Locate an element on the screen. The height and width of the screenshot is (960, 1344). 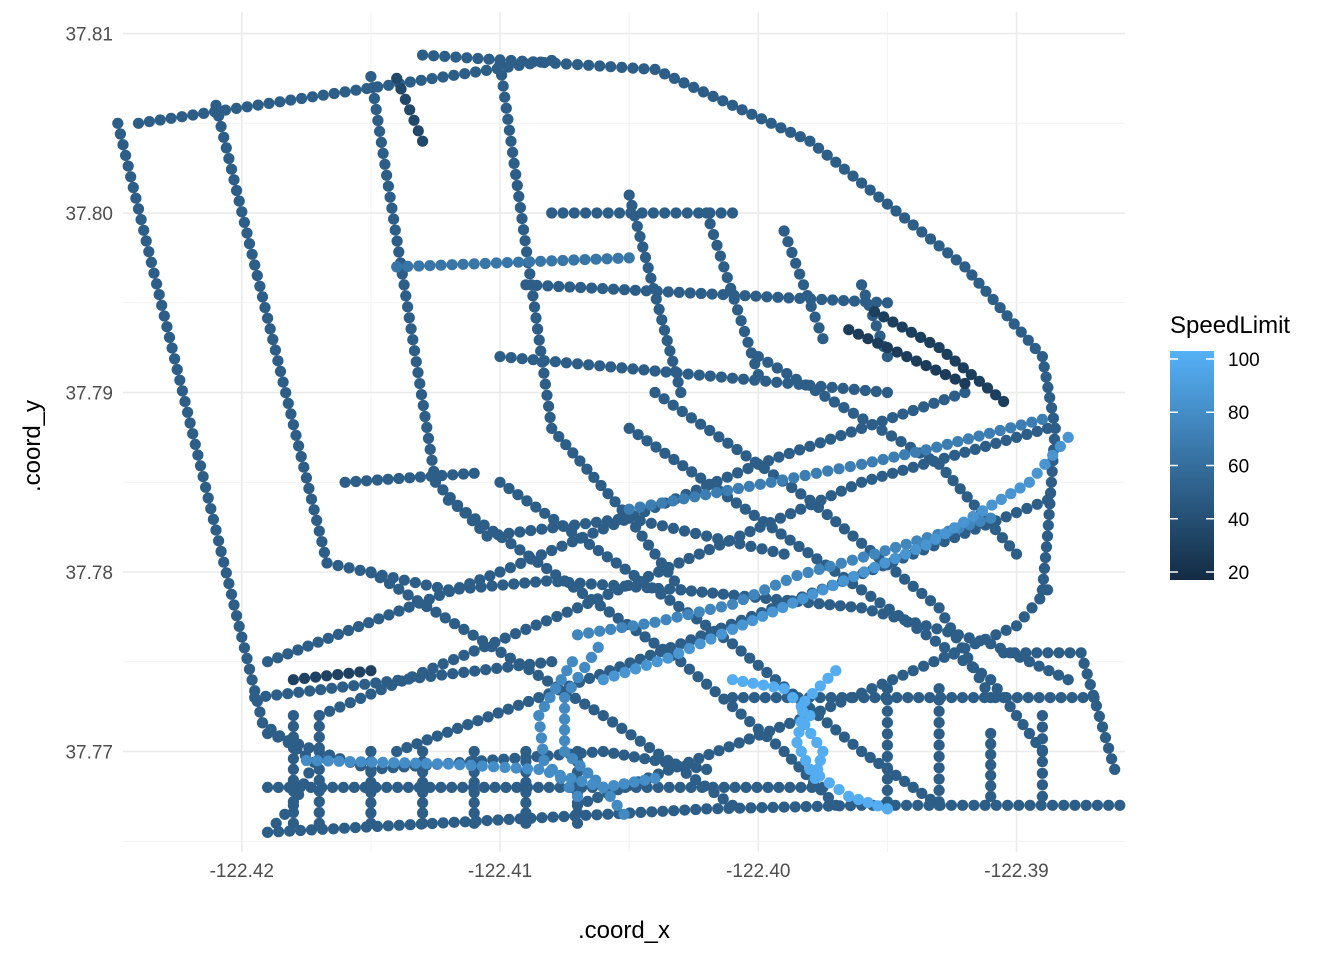
y-tick-label: 37.79 is located at coordinates (89, 394).